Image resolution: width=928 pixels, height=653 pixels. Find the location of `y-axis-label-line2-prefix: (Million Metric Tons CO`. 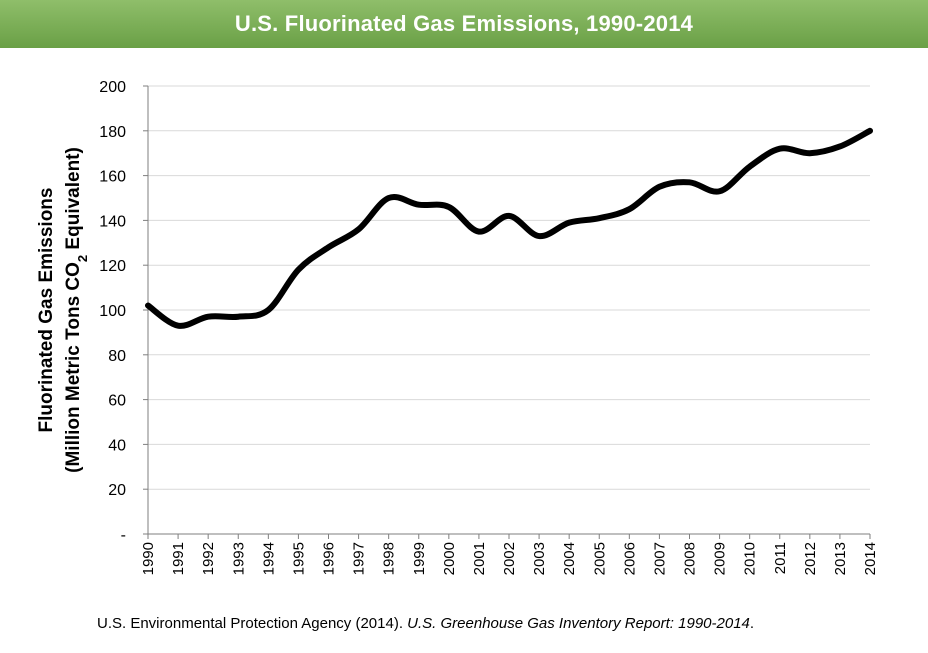

y-axis-label-line2-prefix: (Million Metric Tons CO is located at coordinates (73, 367).